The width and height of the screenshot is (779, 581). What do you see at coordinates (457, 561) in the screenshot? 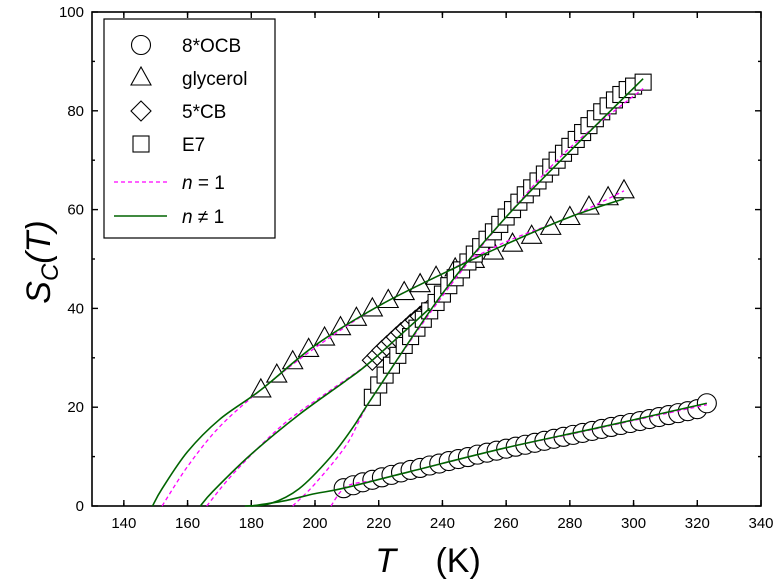
I see `x-axis-unit: (K)` at bounding box center [457, 561].